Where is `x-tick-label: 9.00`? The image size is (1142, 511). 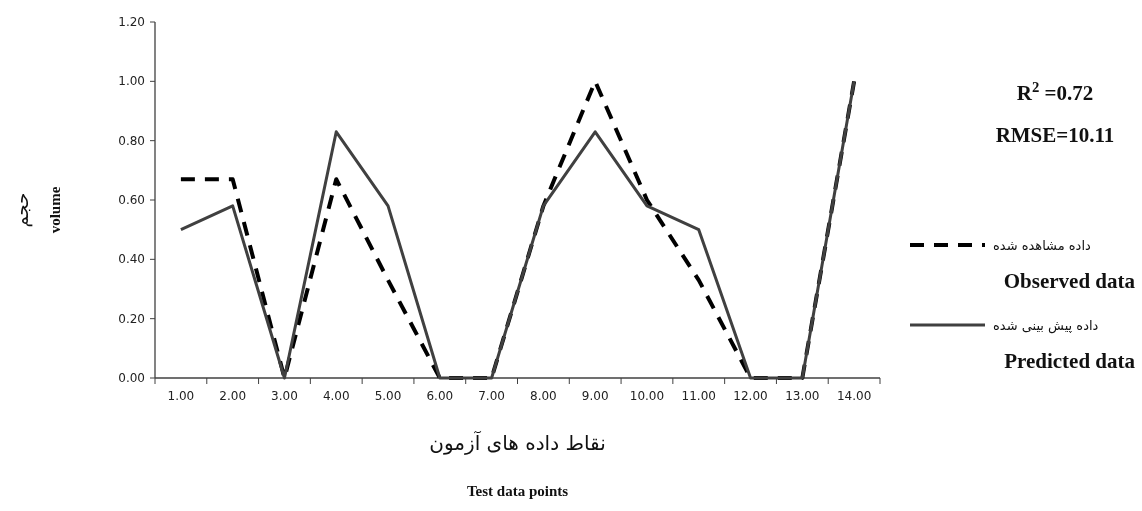
x-tick-label: 9.00 is located at coordinates (595, 396).